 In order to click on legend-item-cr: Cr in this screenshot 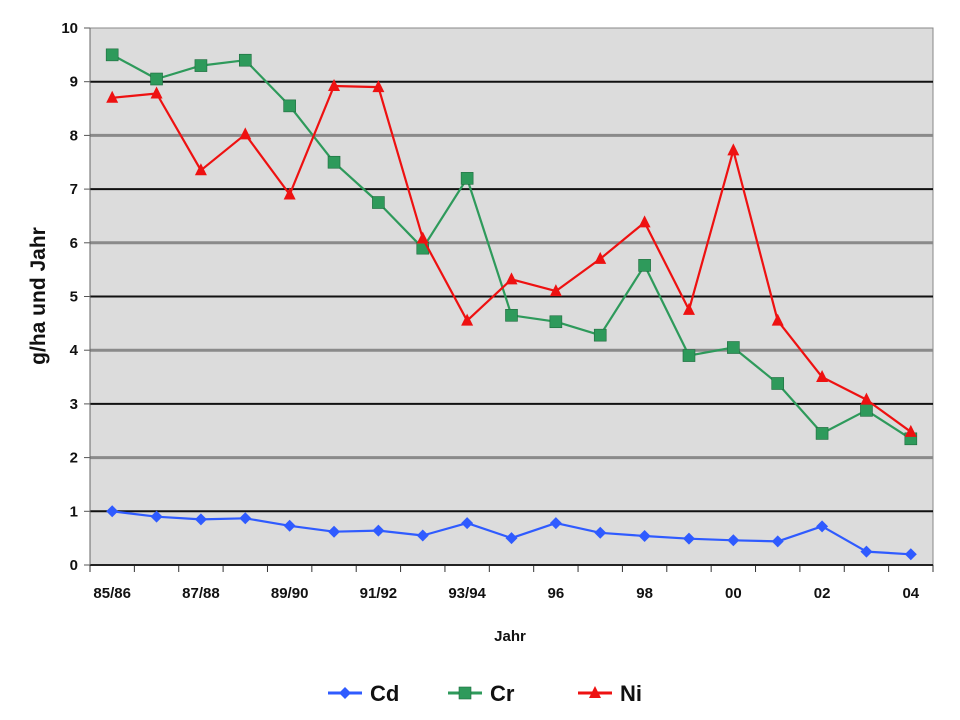, I will do `click(481, 693)`.